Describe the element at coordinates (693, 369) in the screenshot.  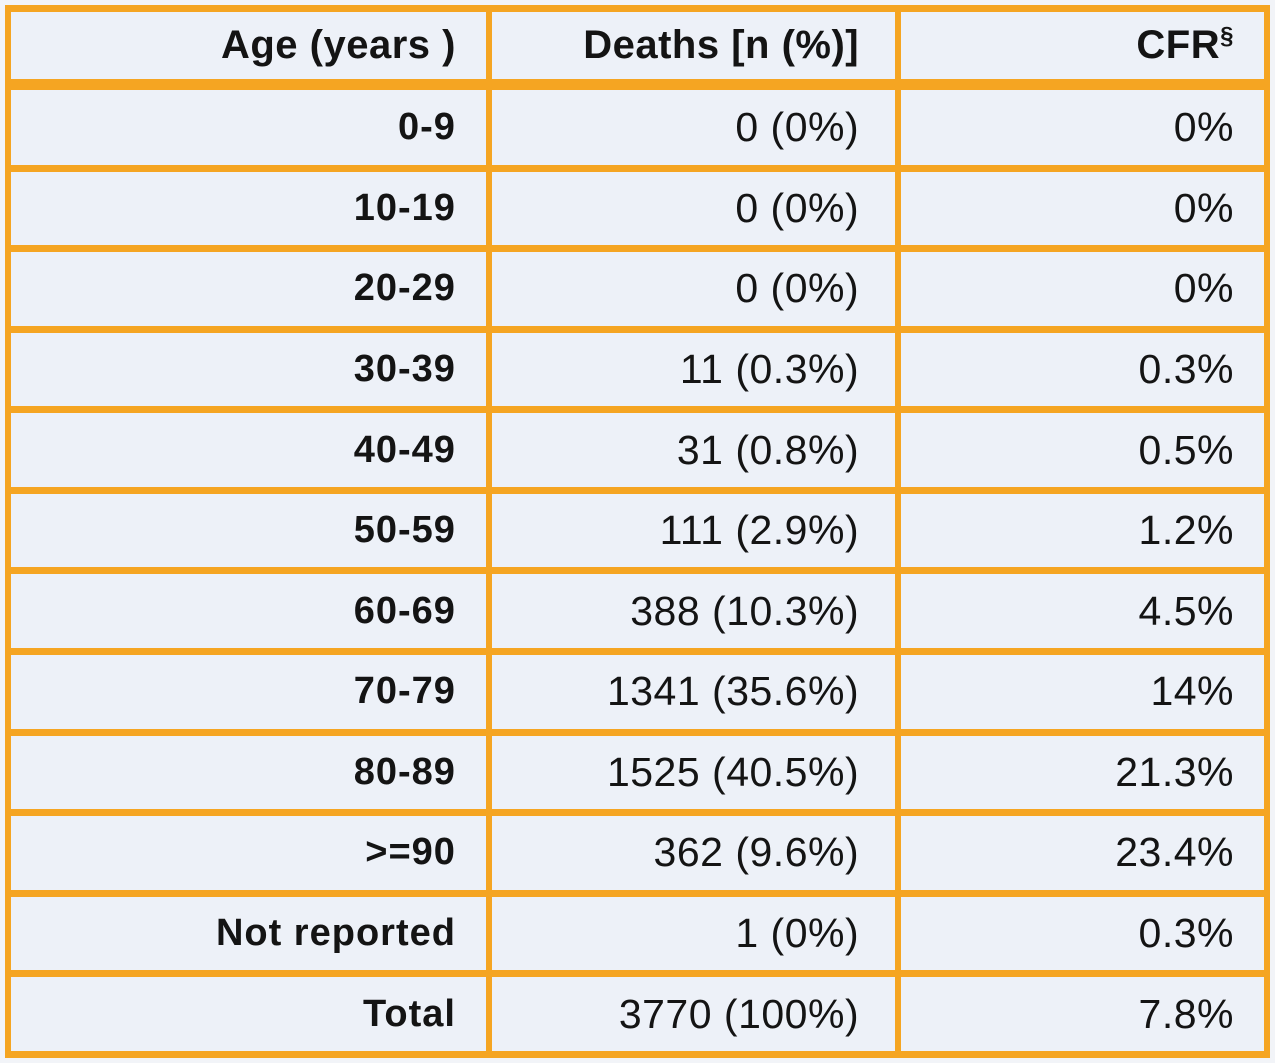
I see `deaths-cell: 11 (0.3%)` at that location.